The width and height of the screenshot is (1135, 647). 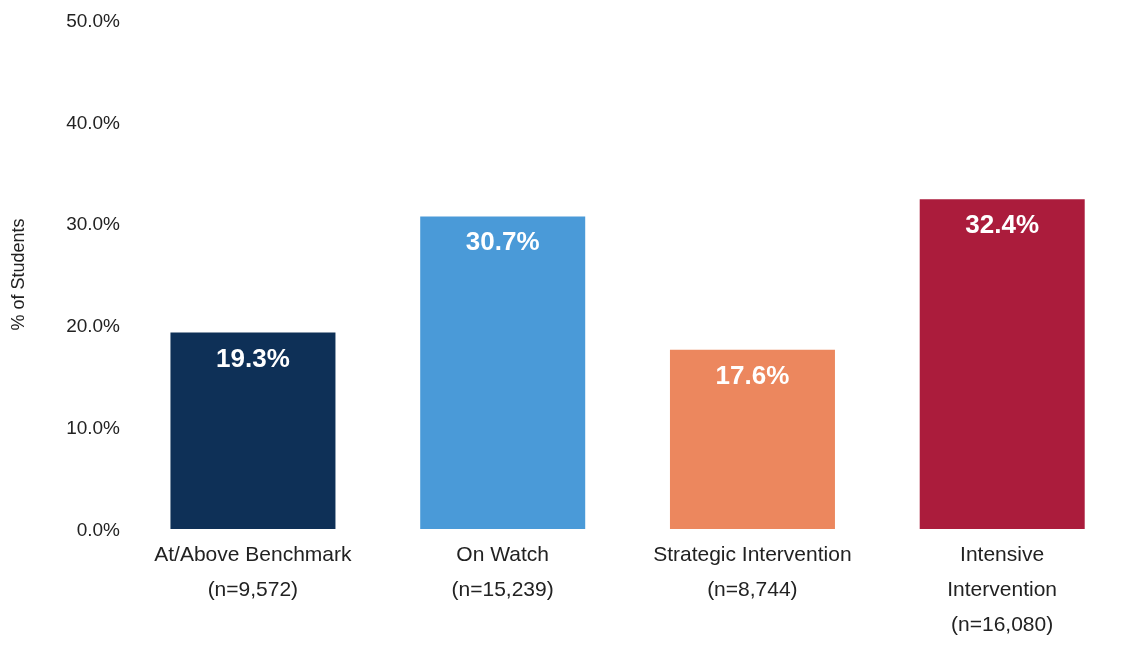 I want to click on data-label: 17.6%, so click(x=752, y=374).